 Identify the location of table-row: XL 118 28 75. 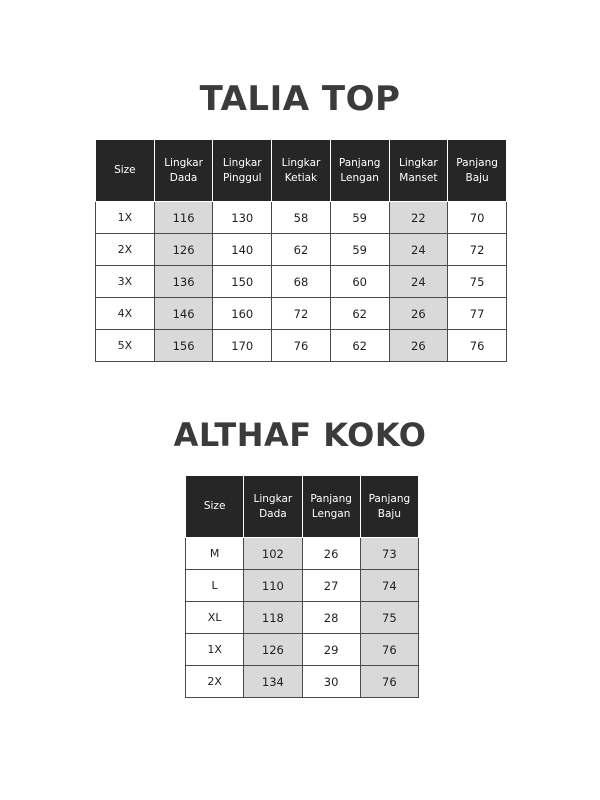
(302, 617).